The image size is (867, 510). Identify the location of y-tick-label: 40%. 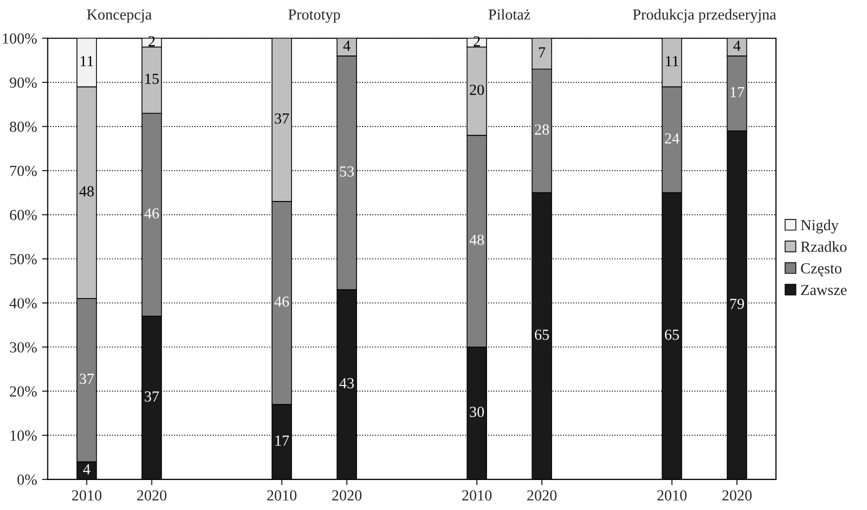
(23, 303).